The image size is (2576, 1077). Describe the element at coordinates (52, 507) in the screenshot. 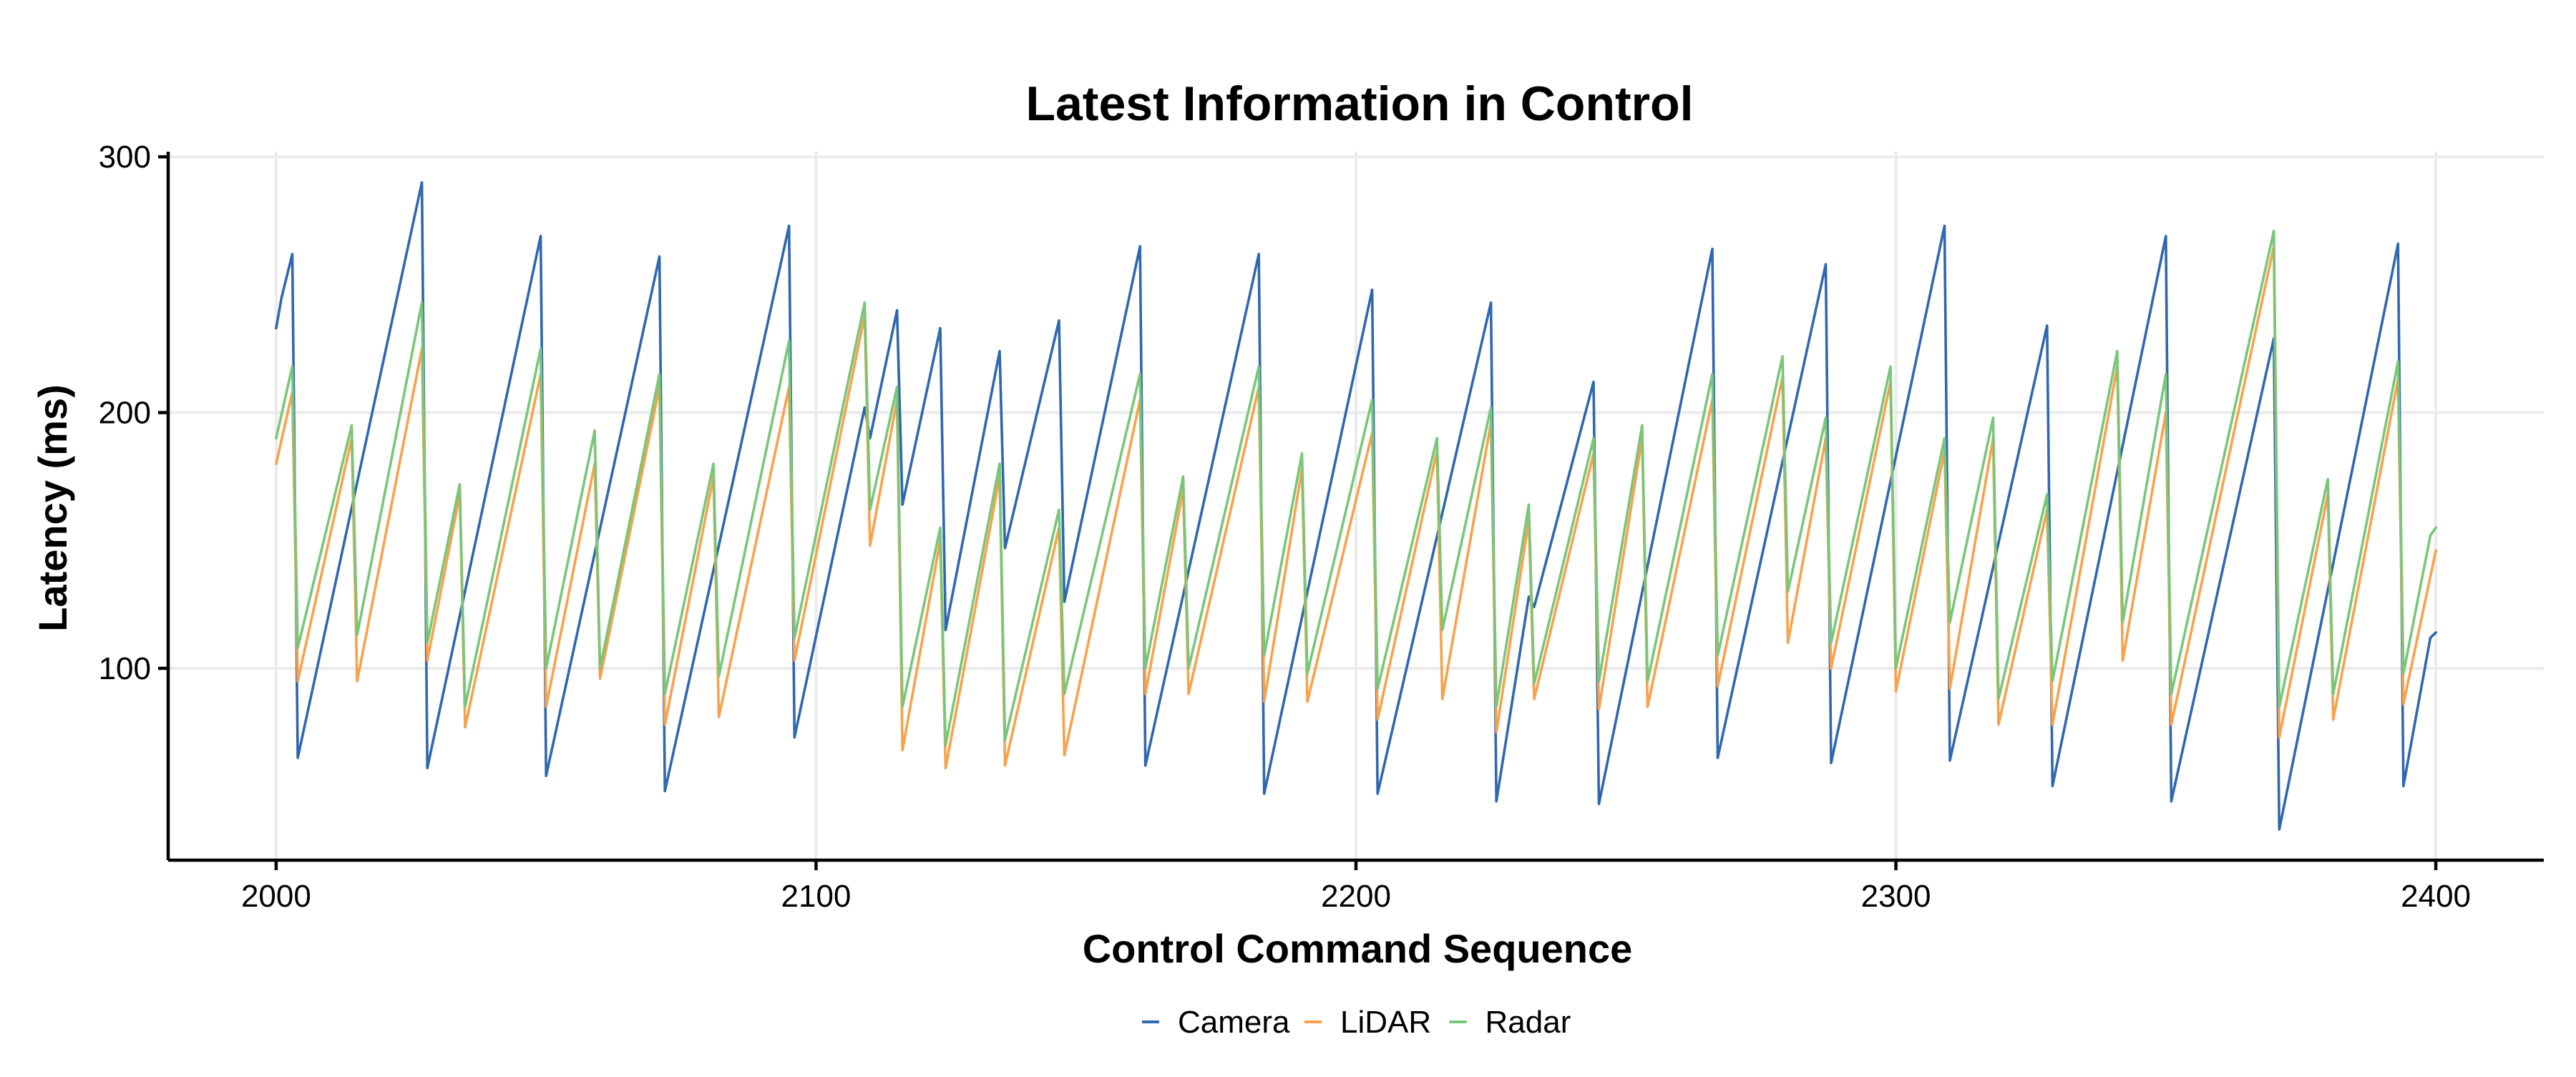

I see `y-axis-title: Latency (ms)` at that location.